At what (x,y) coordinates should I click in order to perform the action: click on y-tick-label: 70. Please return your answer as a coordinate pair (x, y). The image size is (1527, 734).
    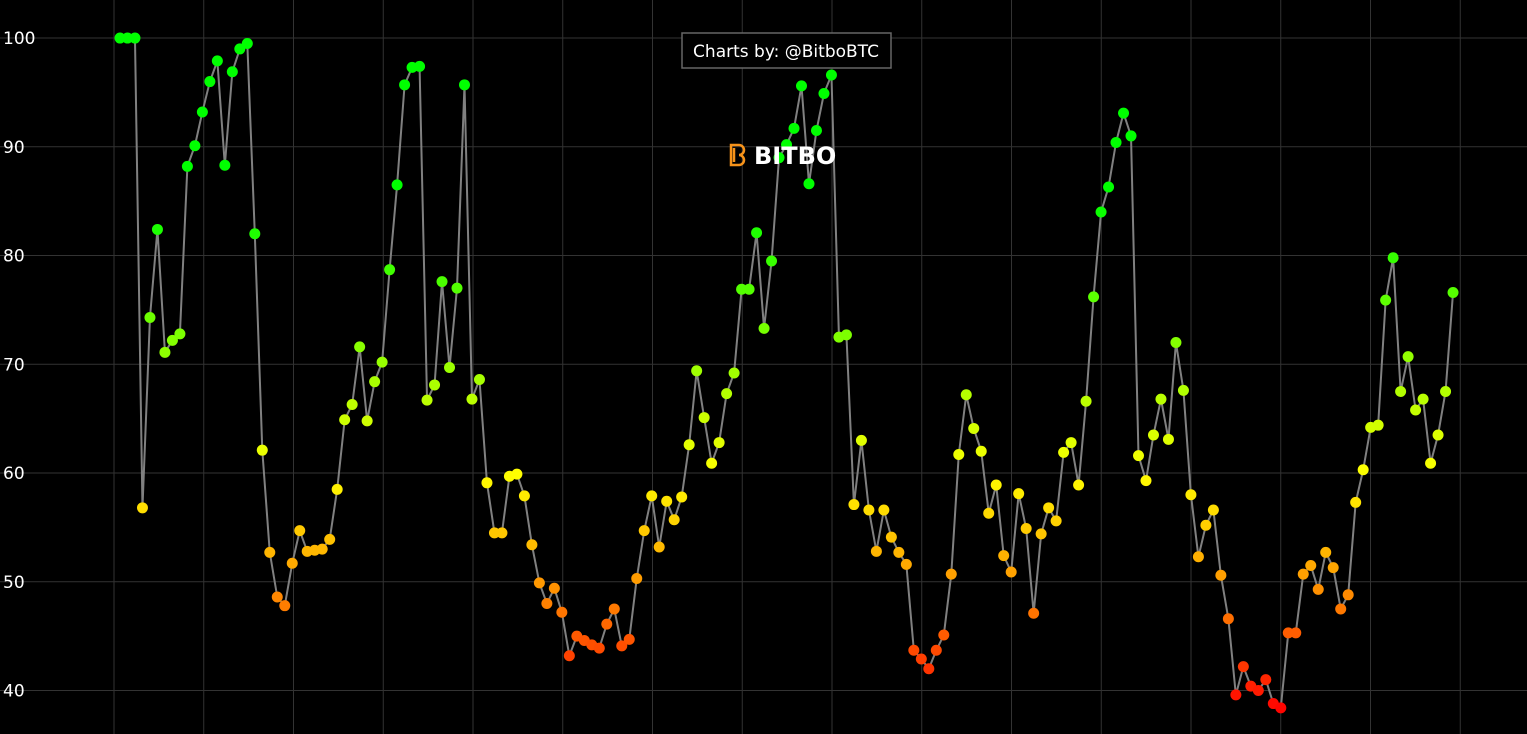
    Looking at the image, I should click on (14, 365).